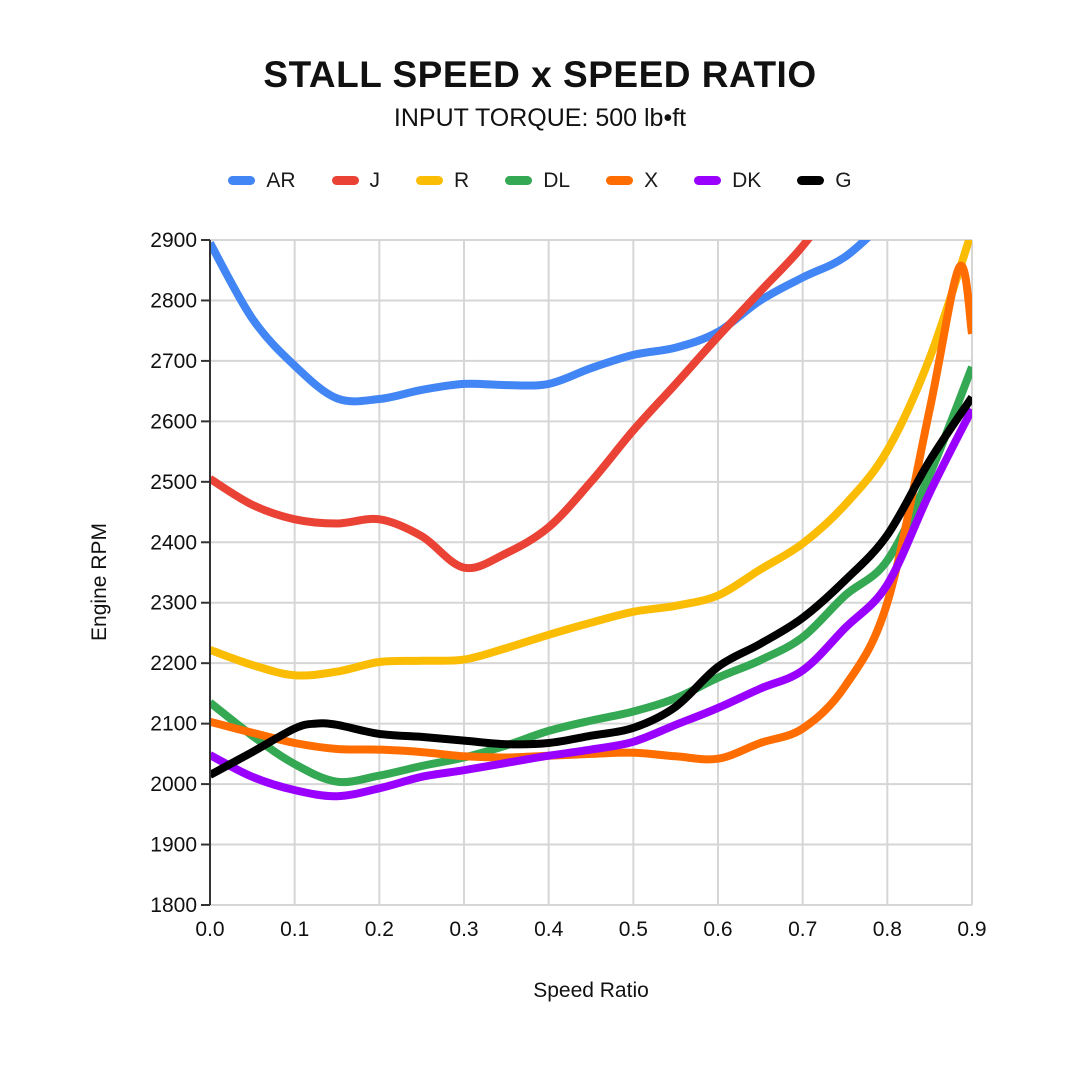 The height and width of the screenshot is (1080, 1080). What do you see at coordinates (549, 929) in the screenshot?
I see `x-tick-label: 0.4` at bounding box center [549, 929].